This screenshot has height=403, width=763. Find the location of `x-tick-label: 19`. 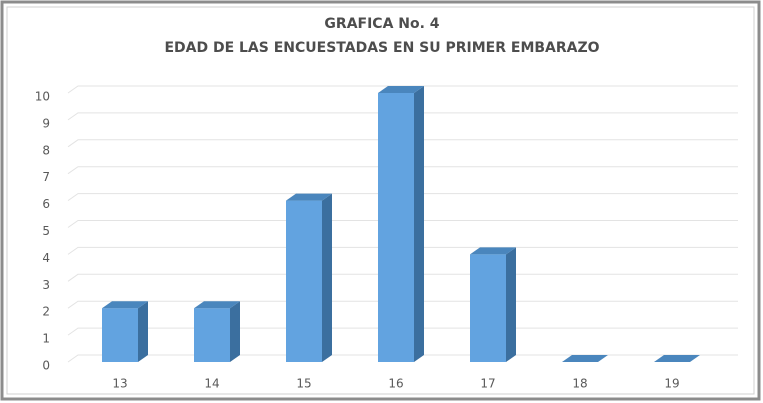

x-tick-label: 19 is located at coordinates (671, 384).